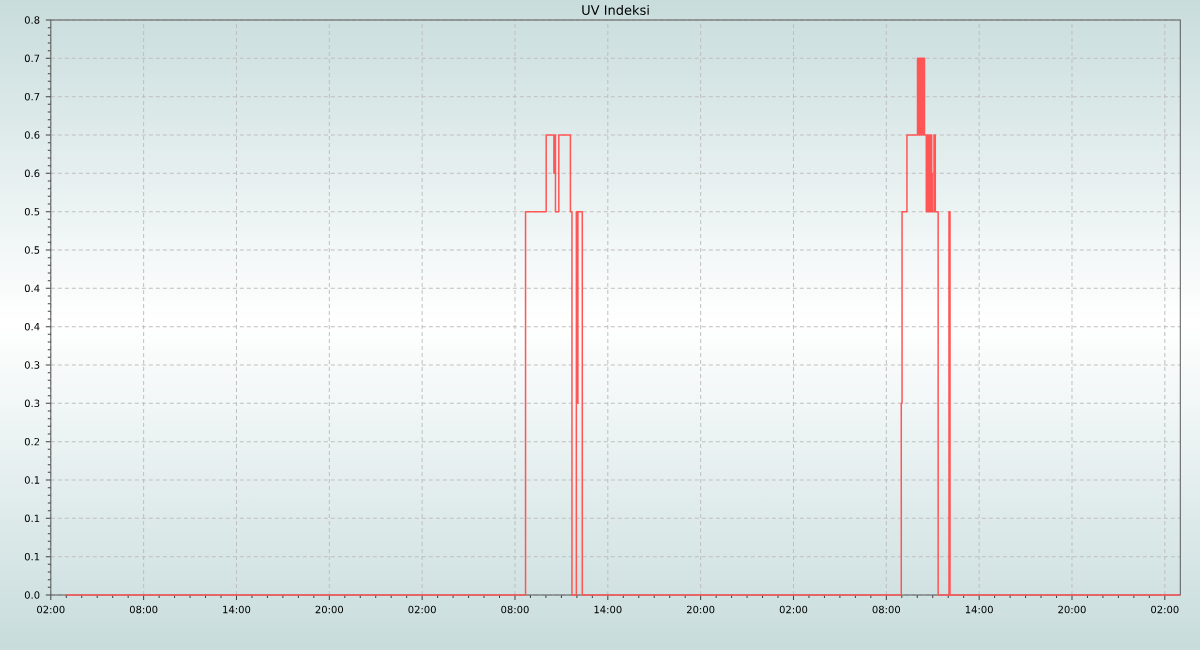 The width and height of the screenshot is (1200, 650). Describe the element at coordinates (32, 595) in the screenshot. I see `y-tick-label: 0.0` at that location.